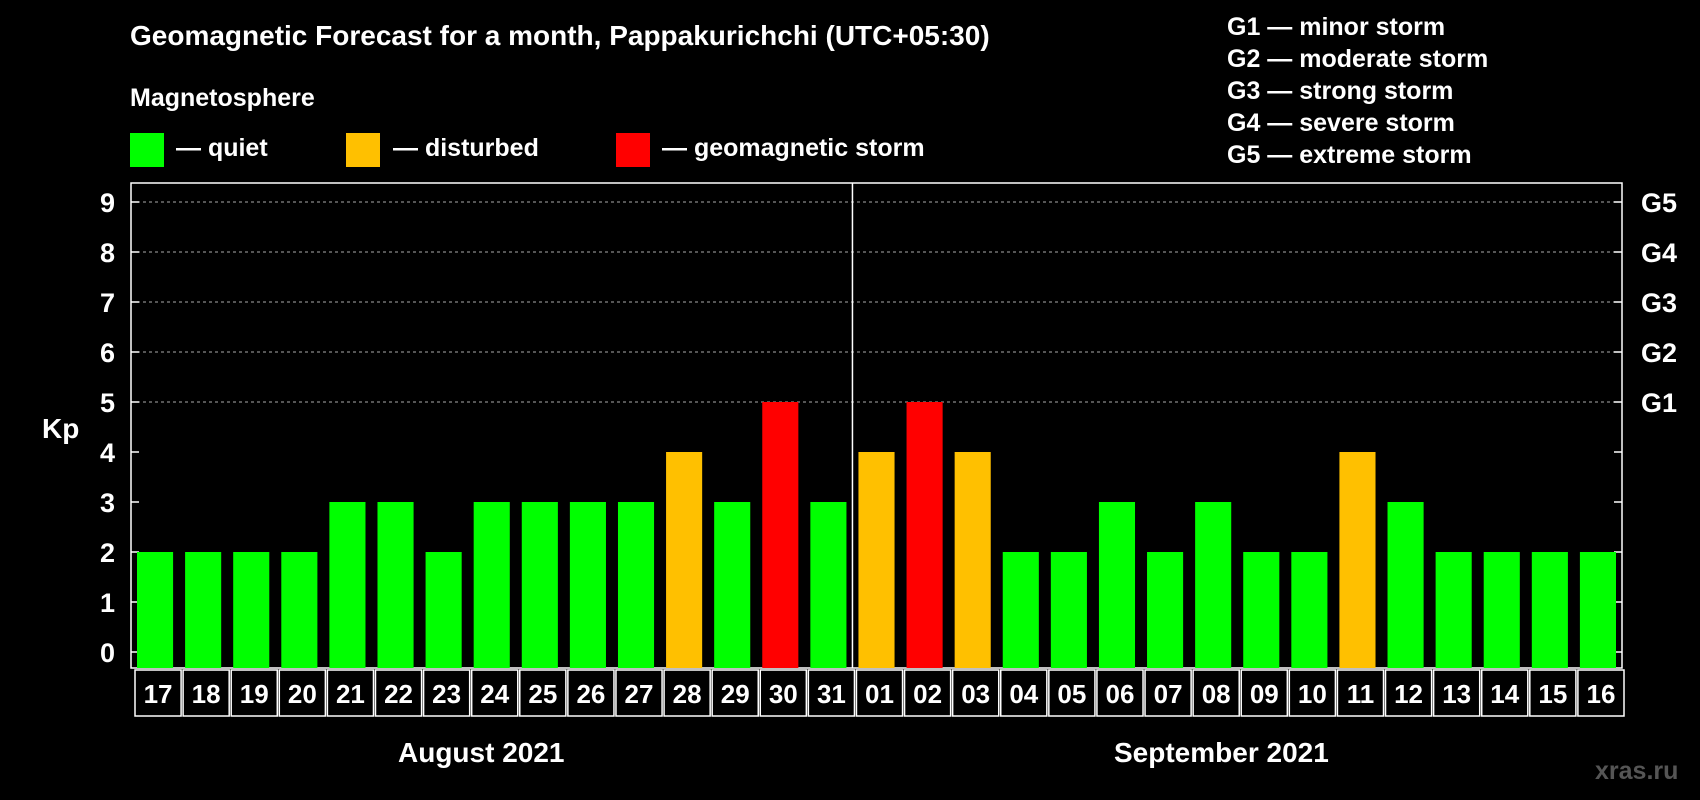 This screenshot has height=800, width=1700. I want to click on right-axis-label-g3: G3, so click(1659, 303).